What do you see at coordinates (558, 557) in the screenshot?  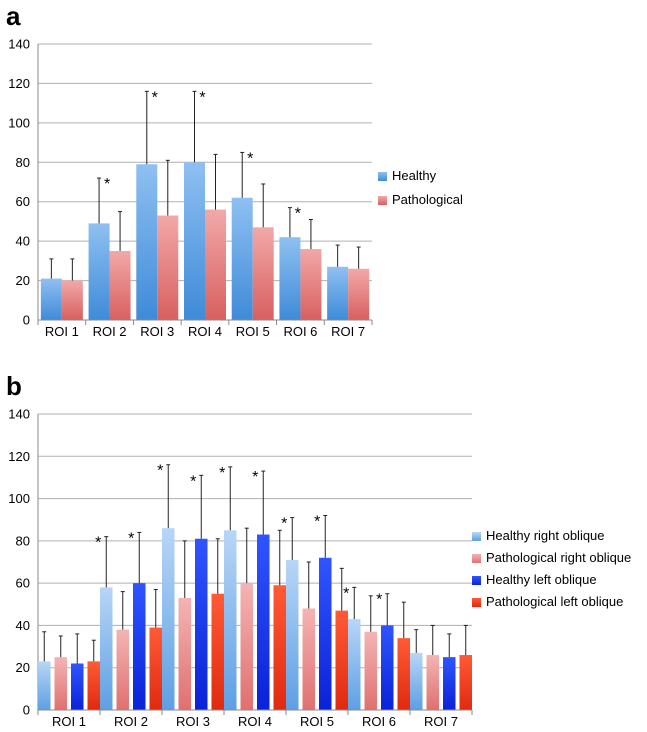 I see `legend-label: Pathological right oblique` at bounding box center [558, 557].